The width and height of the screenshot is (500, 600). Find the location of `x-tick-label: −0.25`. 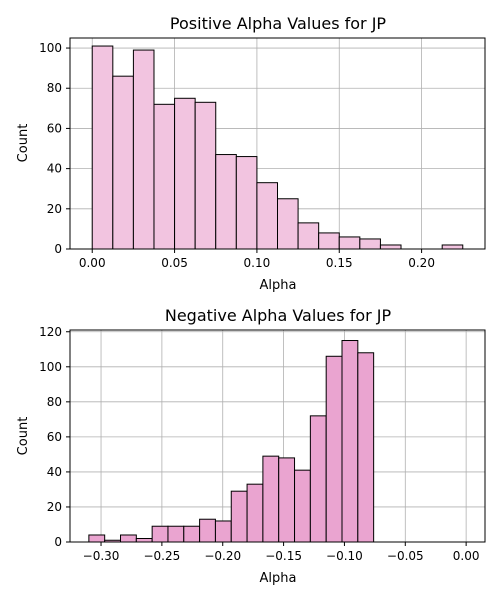

x-tick-label: −0.25 is located at coordinates (161, 556).